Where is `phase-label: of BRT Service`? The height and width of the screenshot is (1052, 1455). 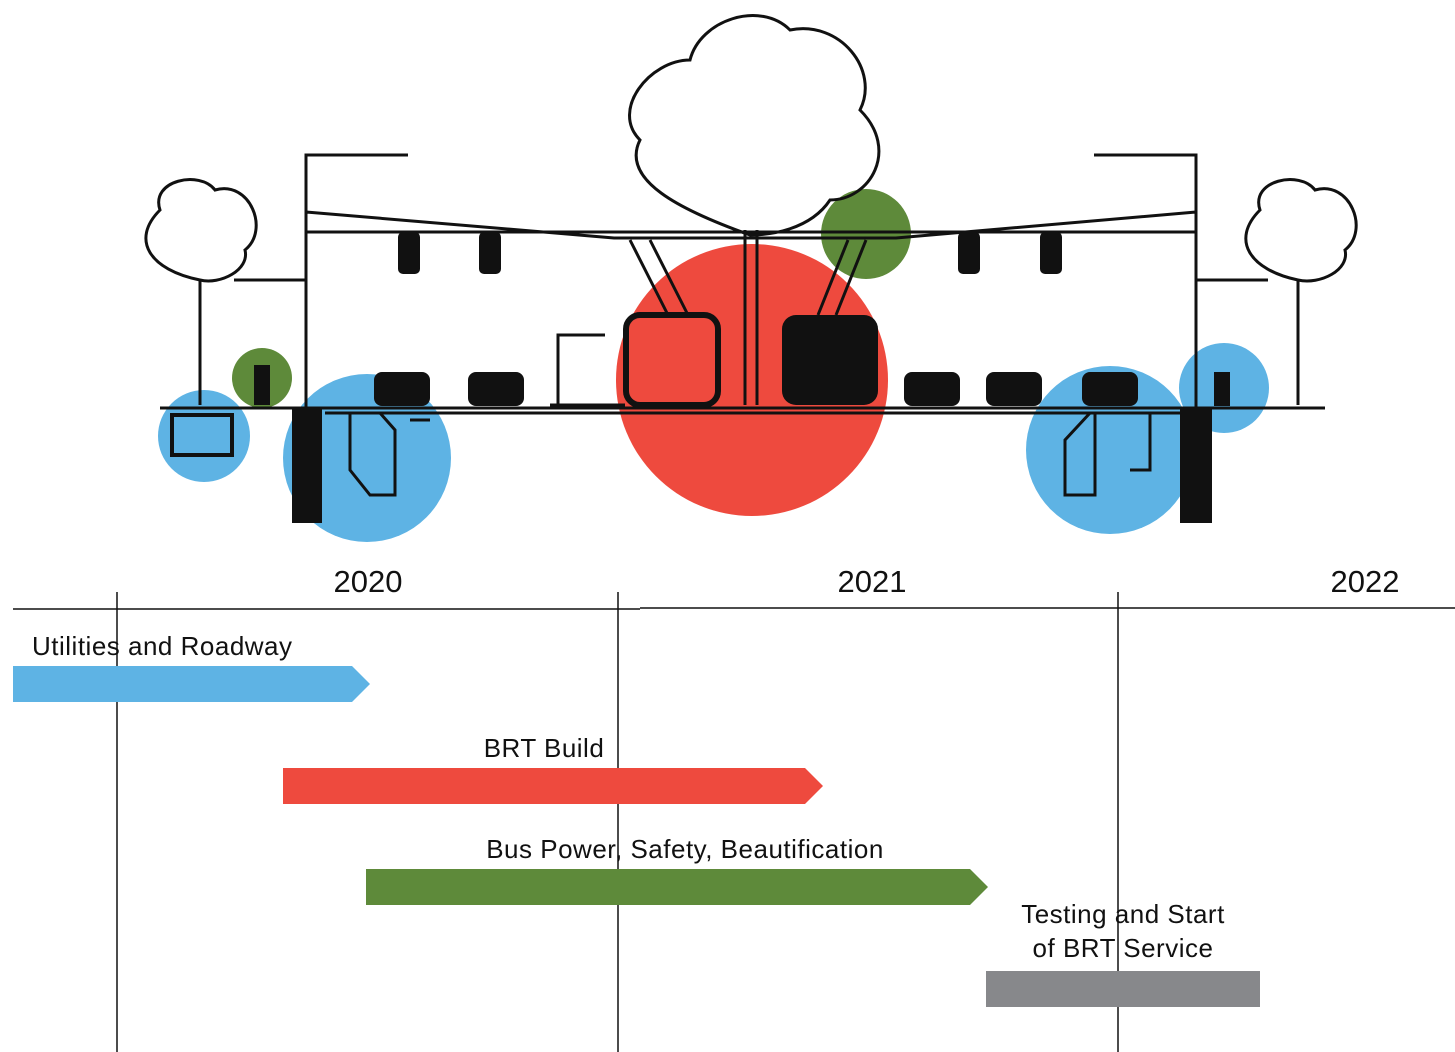
phase-label: of BRT Service is located at coordinates (1123, 948).